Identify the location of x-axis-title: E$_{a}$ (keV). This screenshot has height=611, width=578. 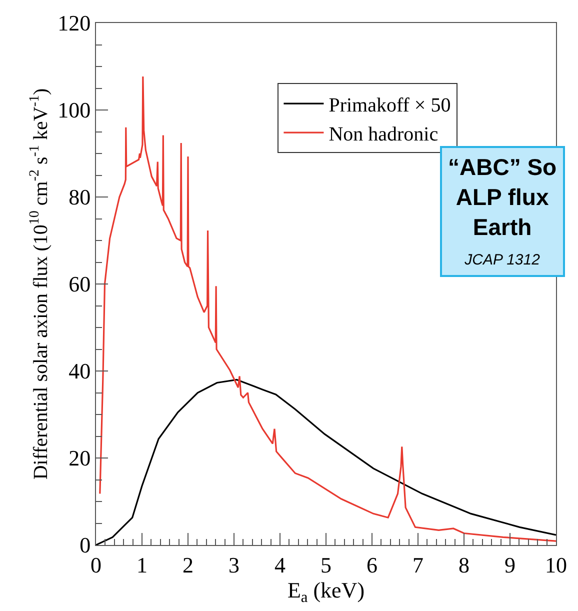
(326, 591).